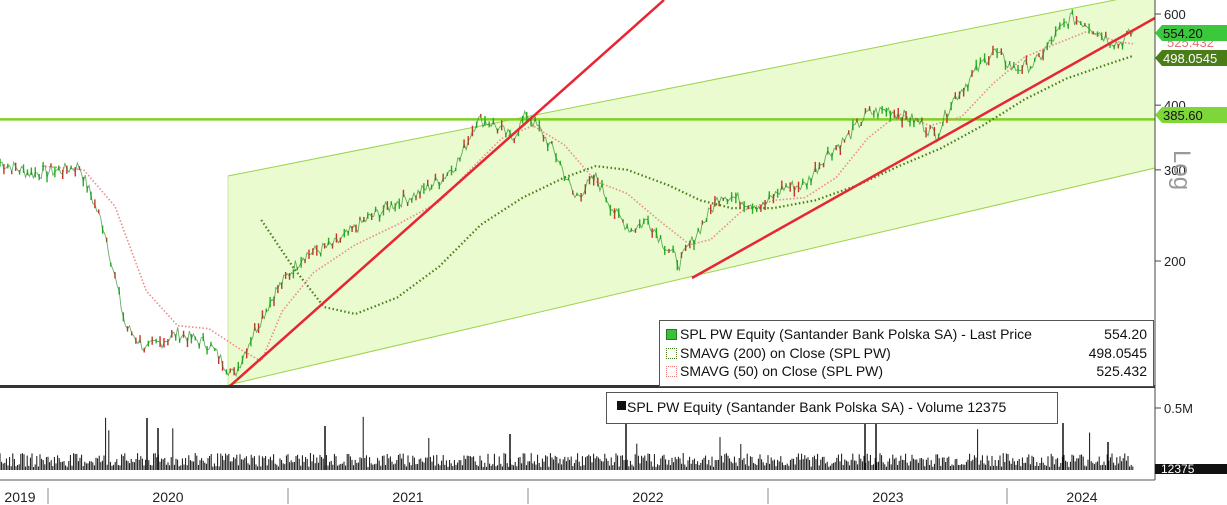  I want to click on volume-value-tag, so click(1191, 469).